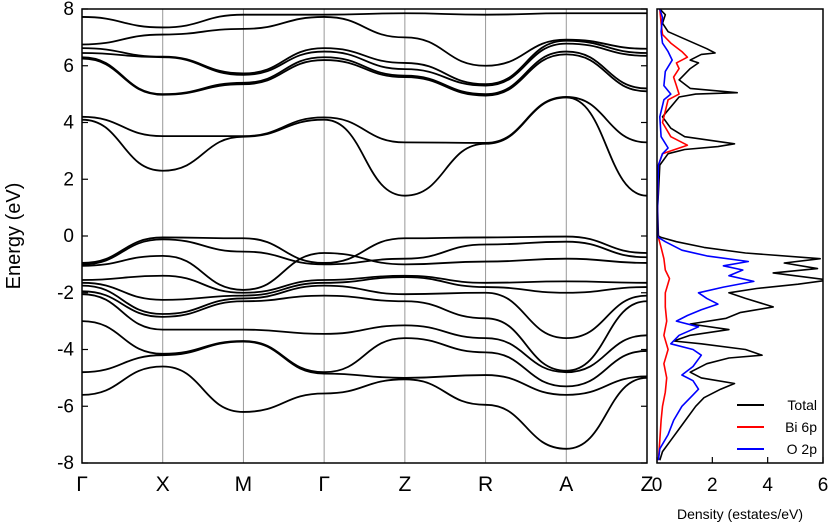 The image size is (830, 530). Describe the element at coordinates (802, 405) in the screenshot. I see `legend-label: Total` at that location.